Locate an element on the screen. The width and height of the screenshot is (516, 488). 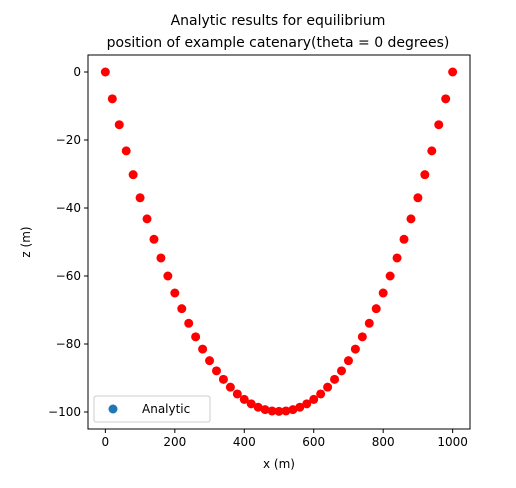
legend-marker is located at coordinates (113, 409).